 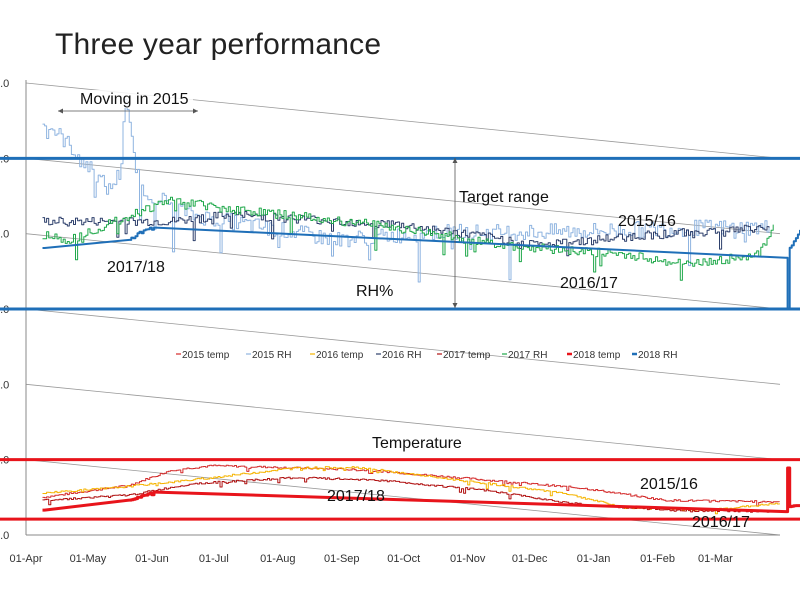 I want to click on x-tick-label: 01-Feb, so click(x=657, y=559).